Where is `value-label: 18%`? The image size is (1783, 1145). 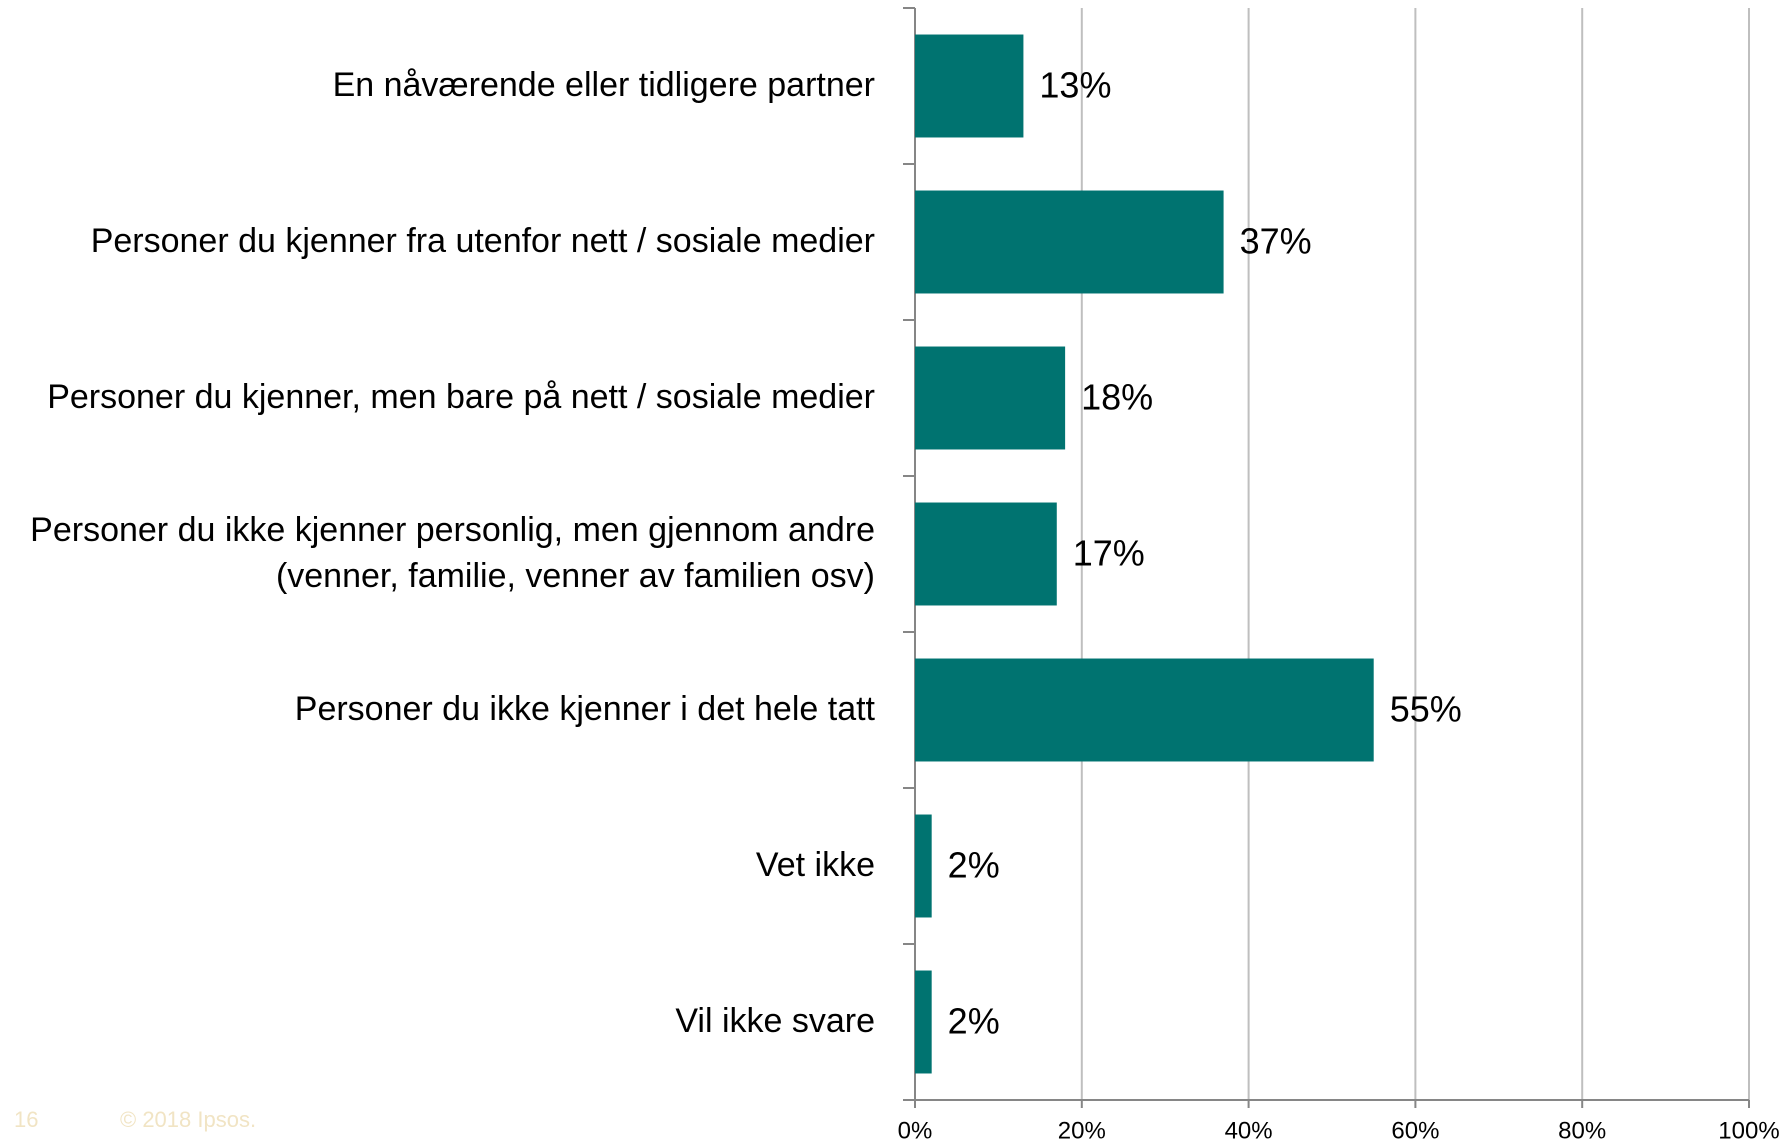 value-label: 18% is located at coordinates (1117, 397).